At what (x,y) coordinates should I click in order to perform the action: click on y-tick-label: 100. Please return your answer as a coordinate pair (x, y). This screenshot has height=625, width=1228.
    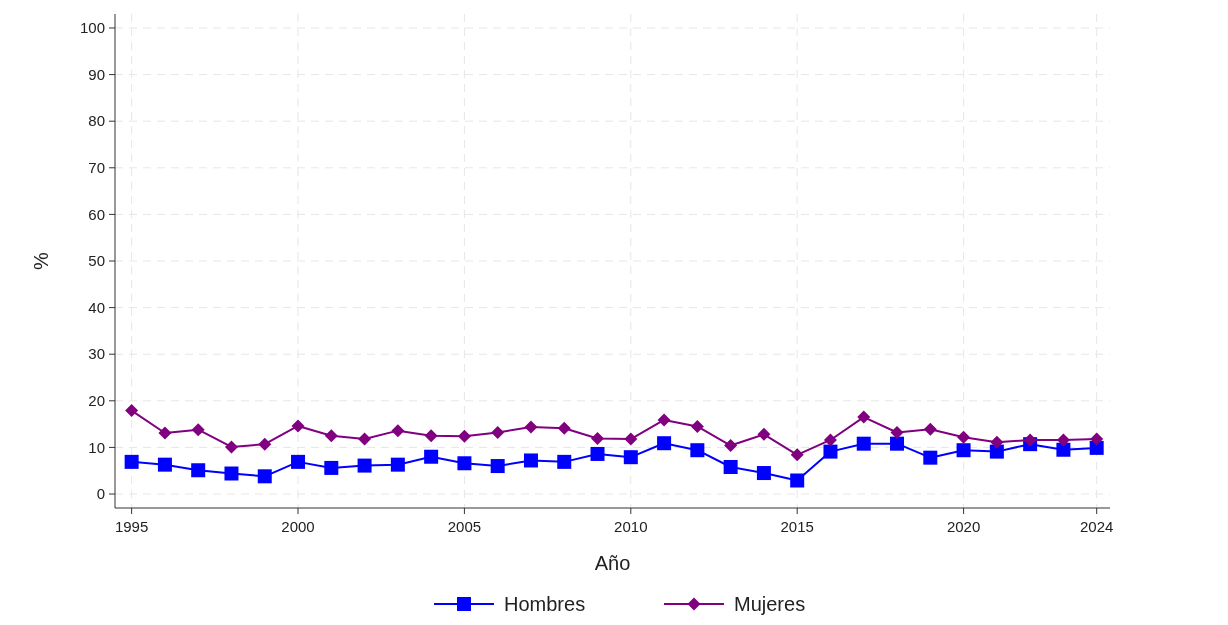
    Looking at the image, I should click on (92, 28).